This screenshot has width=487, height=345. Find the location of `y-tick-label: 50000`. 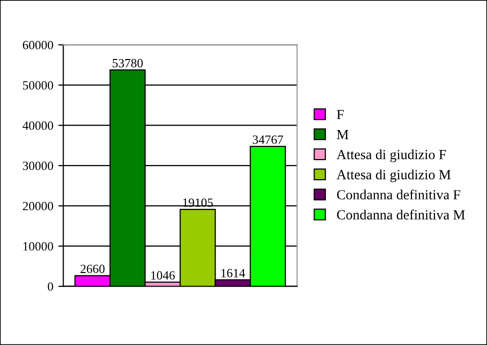

y-tick-label: 50000 is located at coordinates (38, 85).